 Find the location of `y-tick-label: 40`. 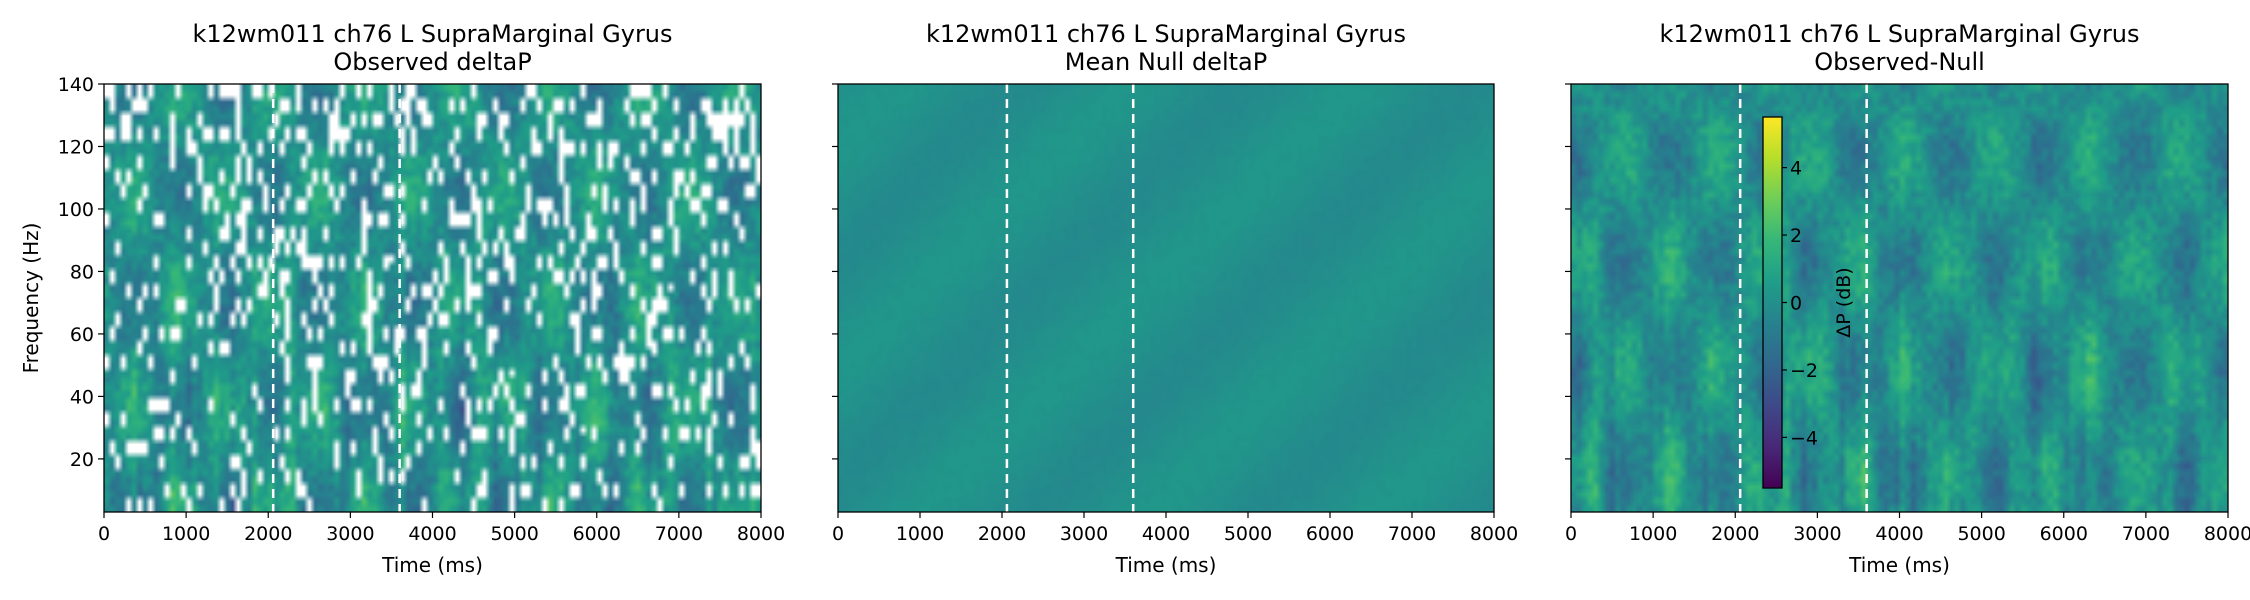

y-tick-label: 40 is located at coordinates (82, 397).